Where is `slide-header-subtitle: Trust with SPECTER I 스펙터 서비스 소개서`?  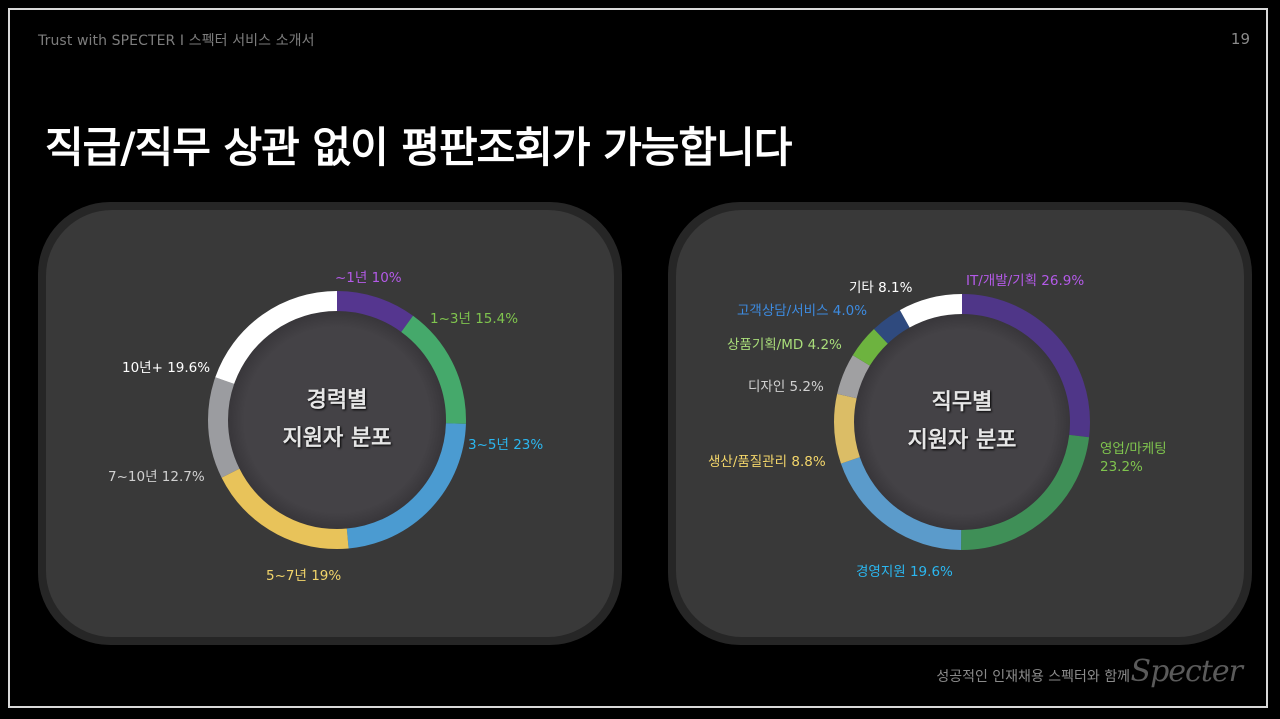 slide-header-subtitle: Trust with SPECTER I 스펙터 서비스 소개서 is located at coordinates (176, 41).